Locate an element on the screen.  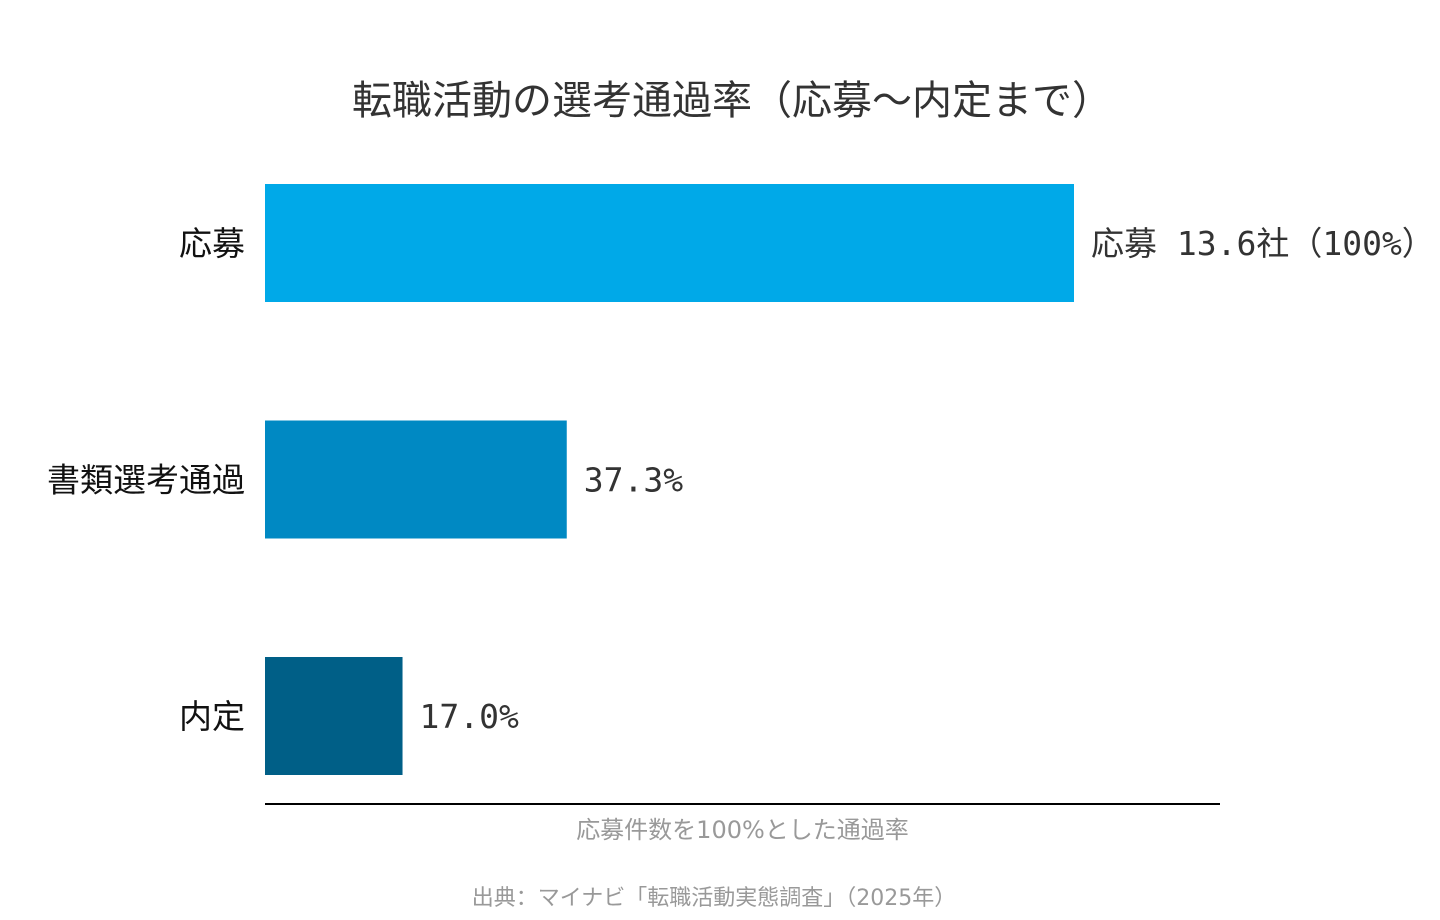
category-label: 書類選考通過 is located at coordinates (146, 480).